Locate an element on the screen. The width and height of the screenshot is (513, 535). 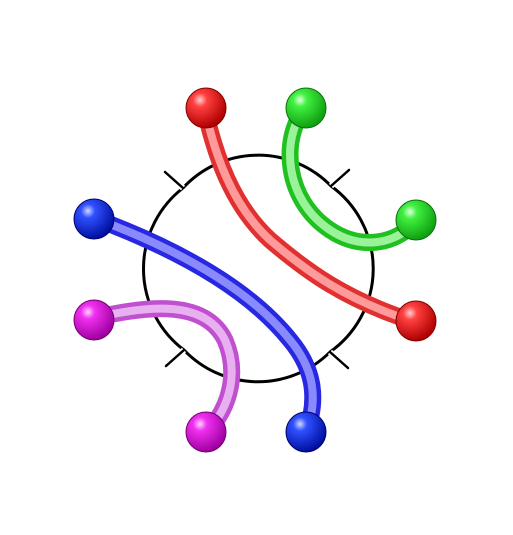
red-ball-top is located at coordinates (206, 108).